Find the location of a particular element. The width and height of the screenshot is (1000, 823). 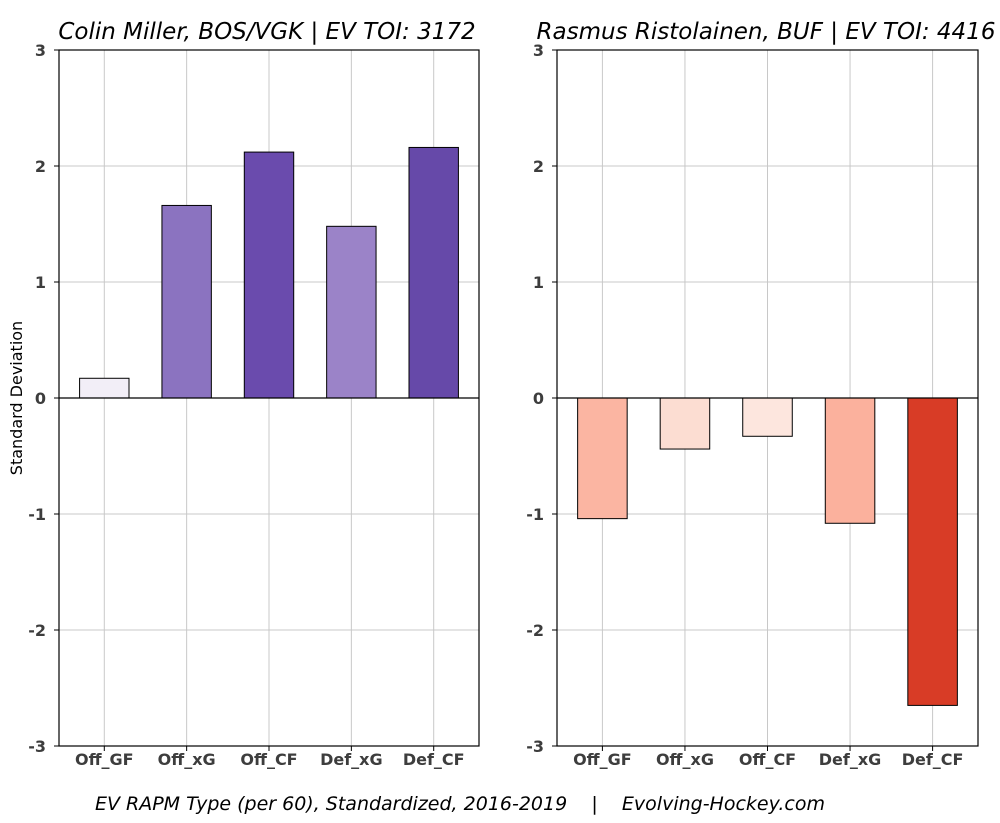

right-ytick-label: -2 is located at coordinates (535, 630).